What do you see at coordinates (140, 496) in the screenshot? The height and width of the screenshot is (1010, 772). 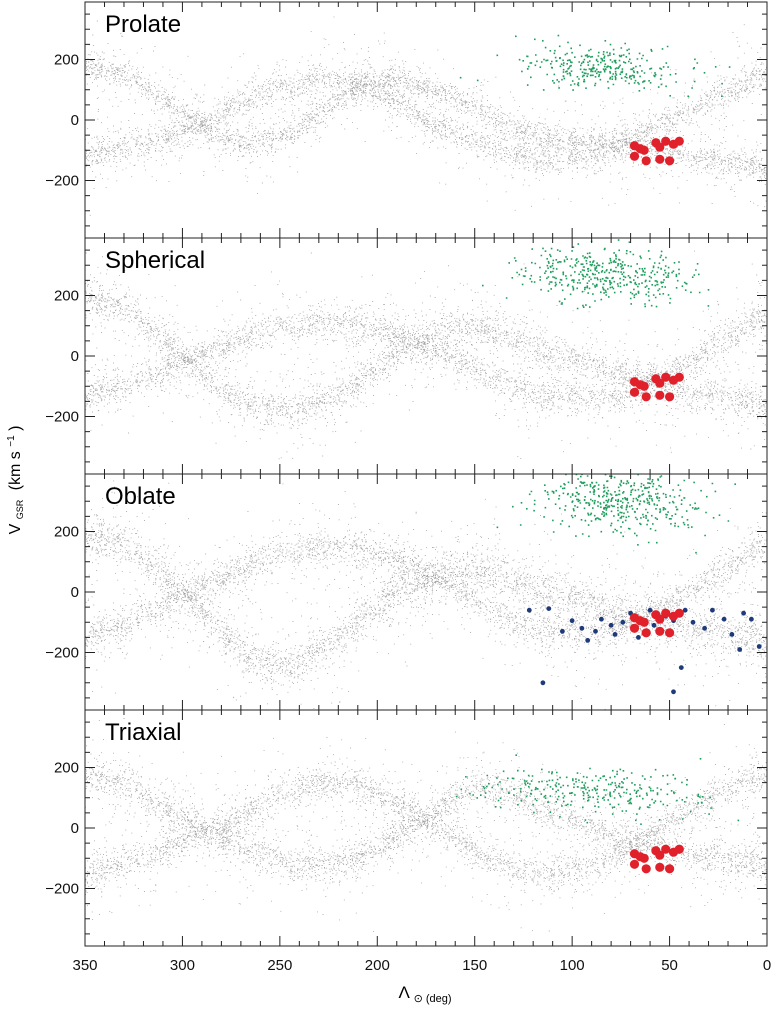 I see `panel-title: Oblate` at bounding box center [140, 496].